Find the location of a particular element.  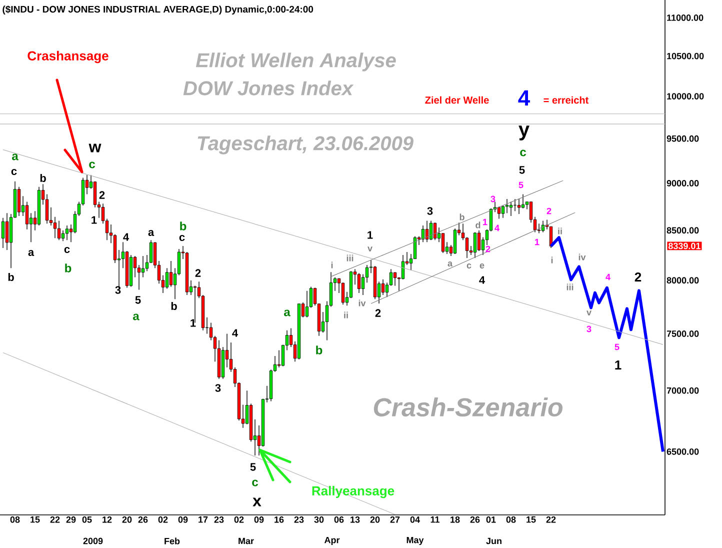

x-tick-label: 22 is located at coordinates (55, 519).